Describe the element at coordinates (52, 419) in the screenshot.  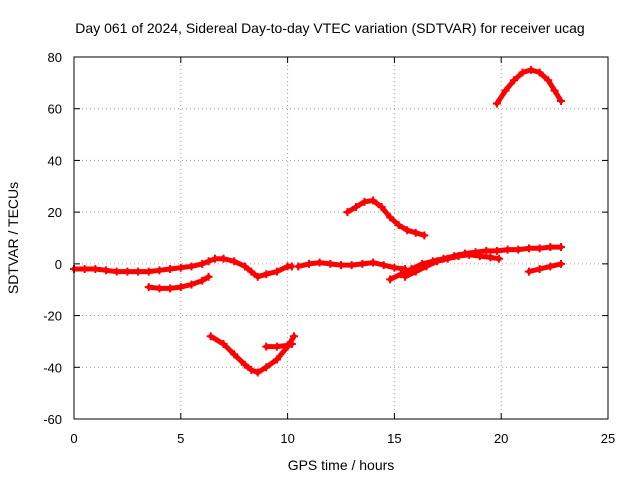
I see `y-tick-label: -60` at that location.